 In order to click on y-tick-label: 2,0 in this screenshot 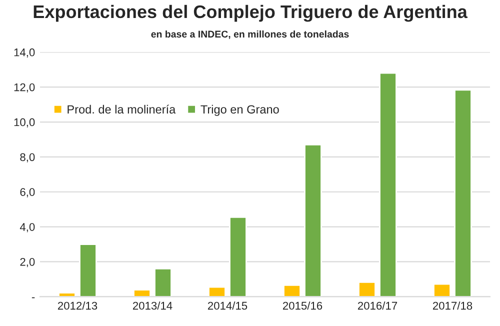, I will do `click(27, 263)`.